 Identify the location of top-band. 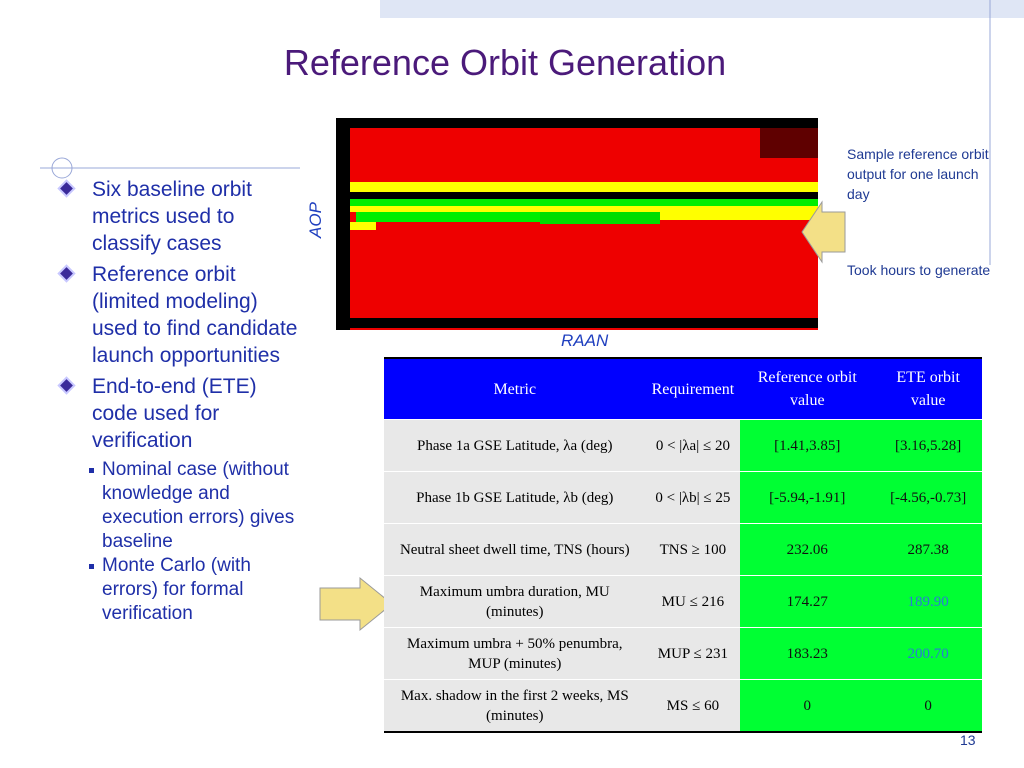
(702, 9).